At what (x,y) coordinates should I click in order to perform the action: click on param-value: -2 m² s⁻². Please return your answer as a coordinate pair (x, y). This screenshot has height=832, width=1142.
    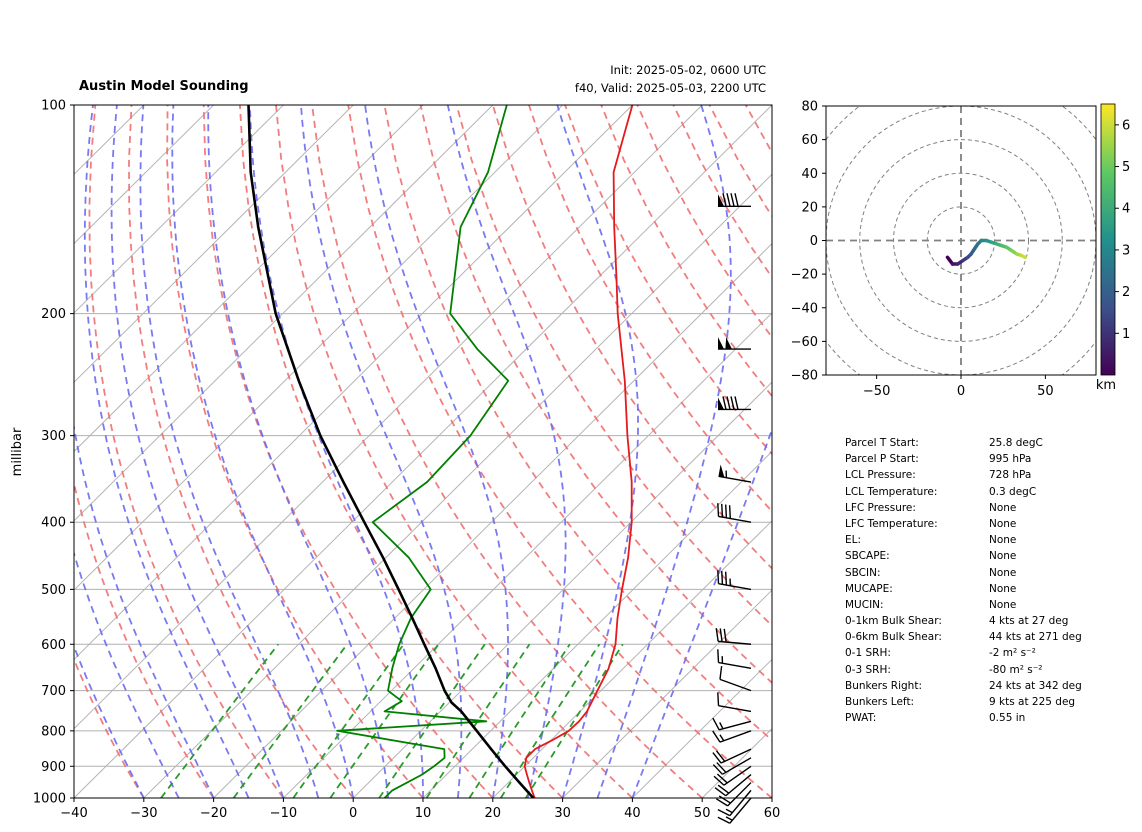
    Looking at the image, I should click on (1012, 653).